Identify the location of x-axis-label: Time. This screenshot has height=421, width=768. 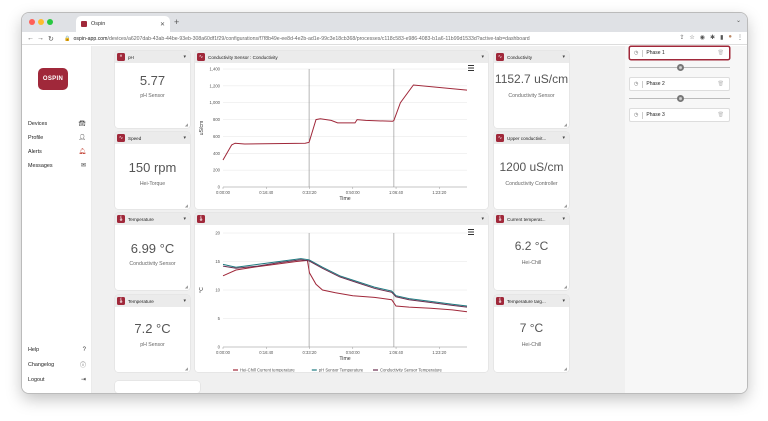
(344, 359).